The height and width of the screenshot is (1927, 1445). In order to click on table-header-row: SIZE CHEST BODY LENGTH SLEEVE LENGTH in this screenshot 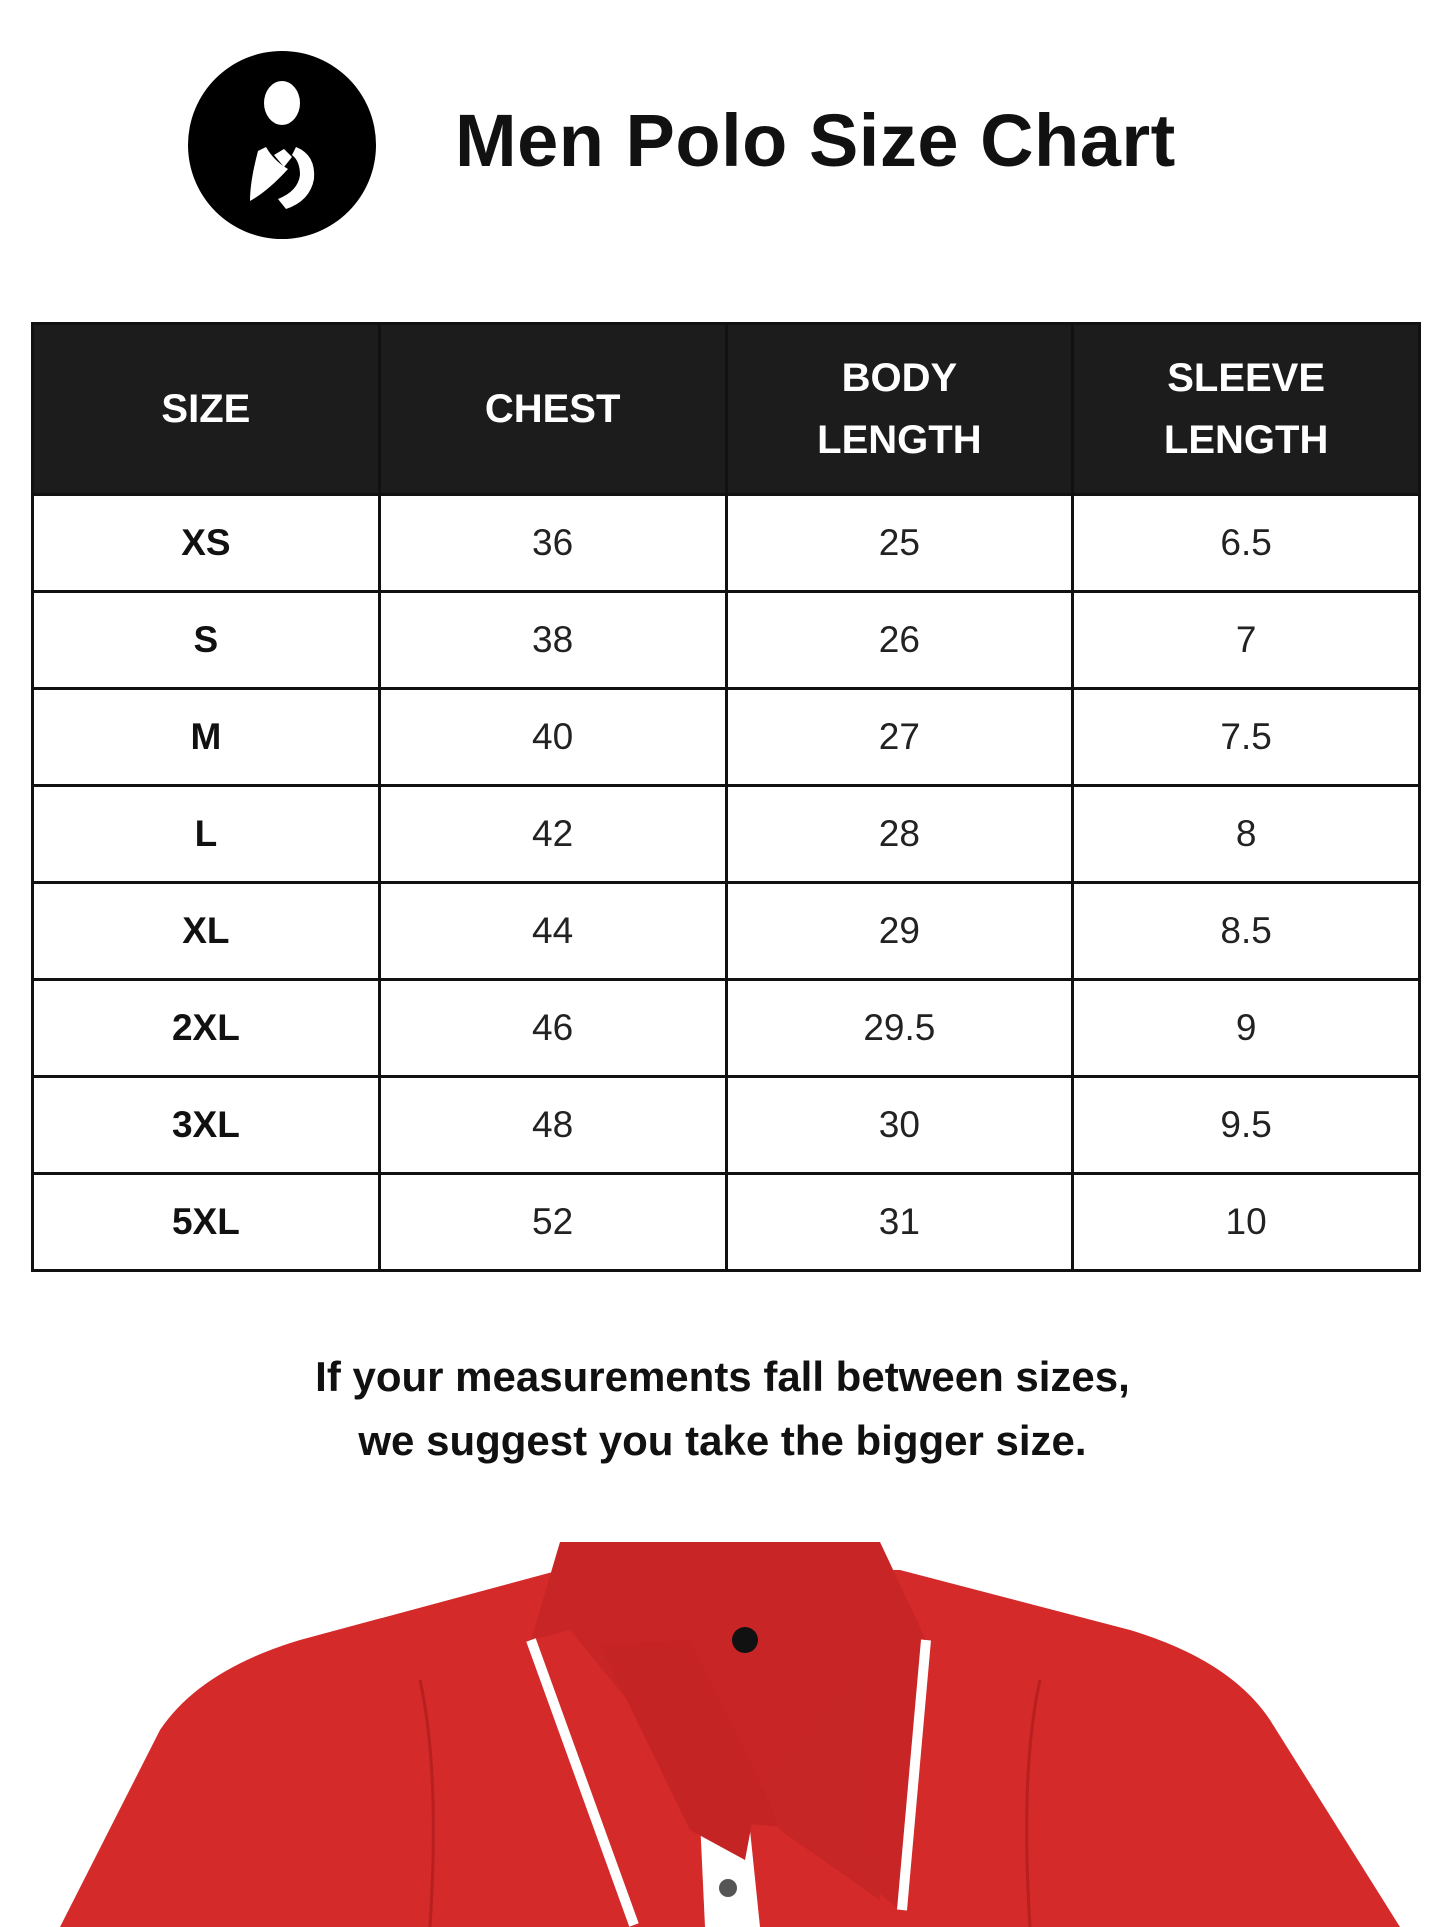, I will do `click(726, 409)`.